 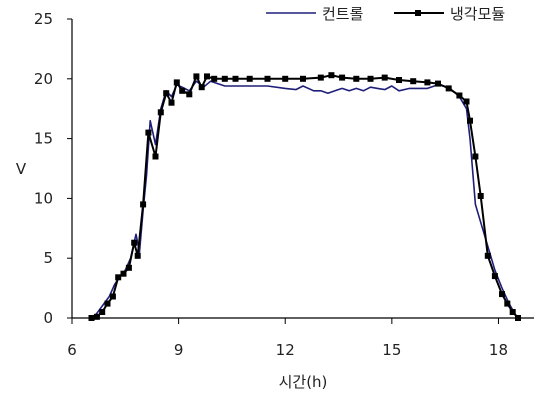 I want to click on x-axis-title: 시간(h), so click(x=303, y=382).